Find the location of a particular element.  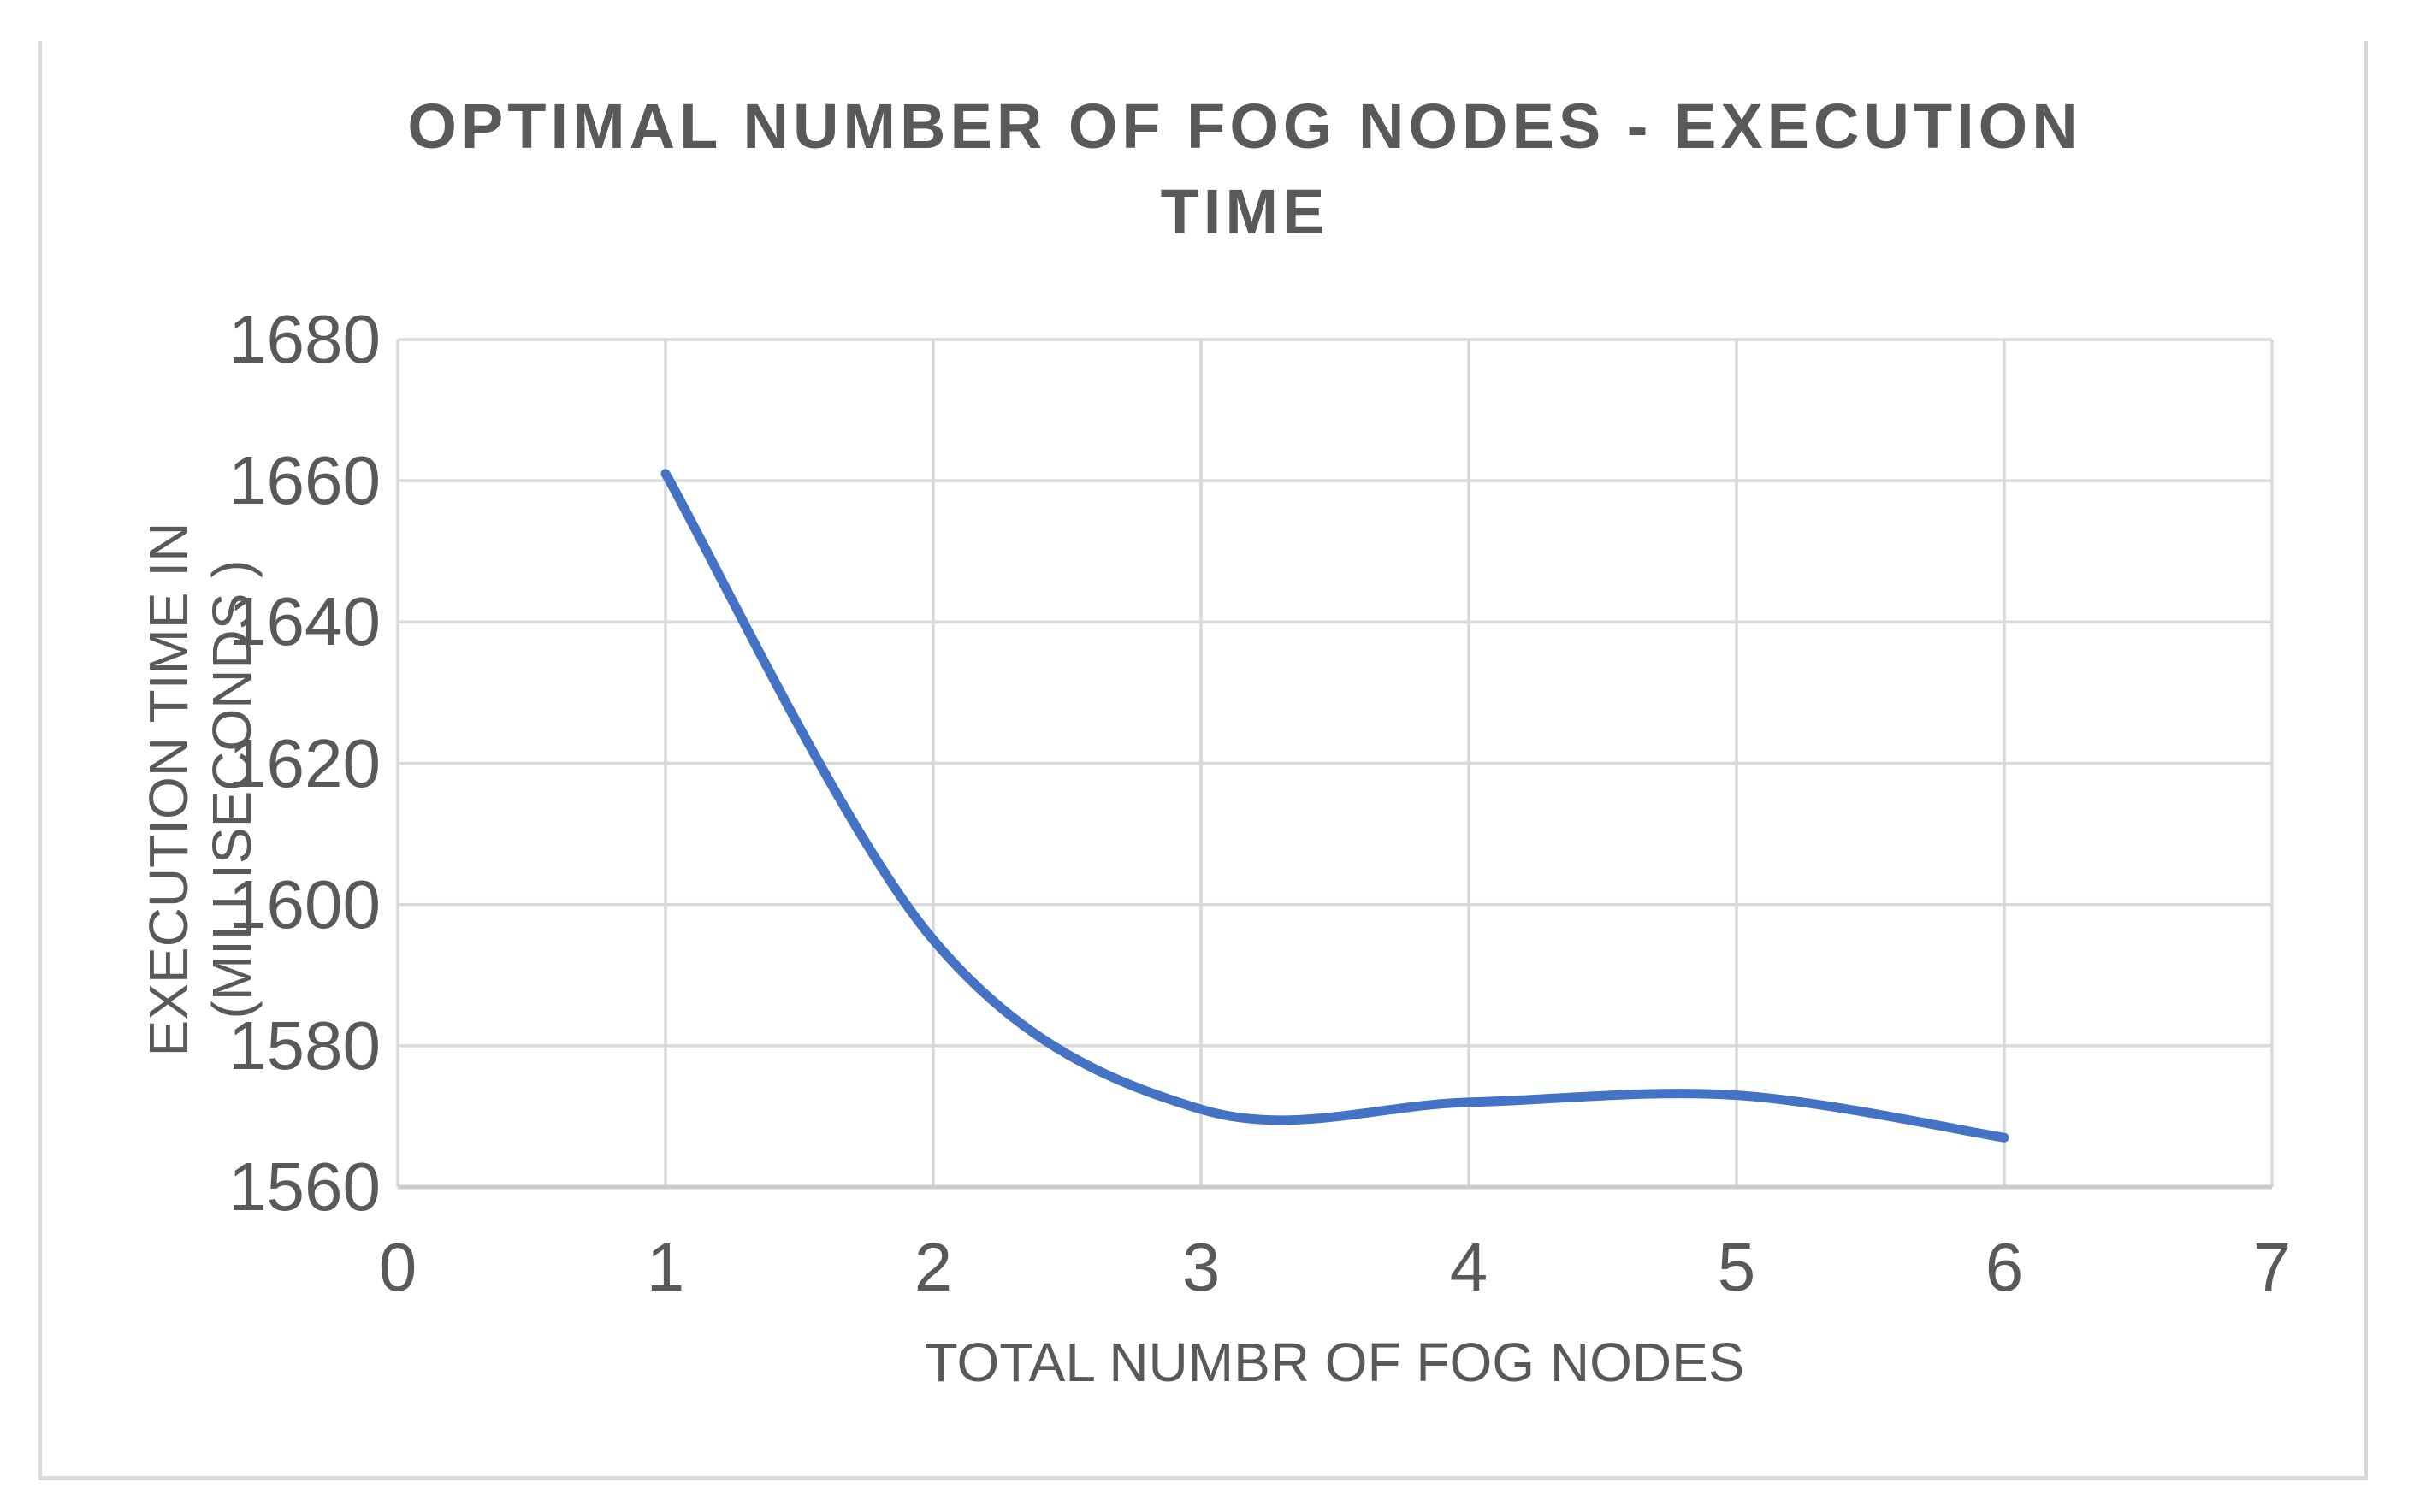

x-tick-label: 1 is located at coordinates (665, 1267).